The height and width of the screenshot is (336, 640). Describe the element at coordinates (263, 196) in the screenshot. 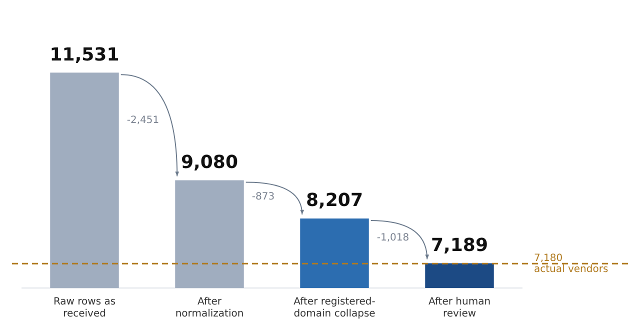

I see `annotation: -873` at that location.